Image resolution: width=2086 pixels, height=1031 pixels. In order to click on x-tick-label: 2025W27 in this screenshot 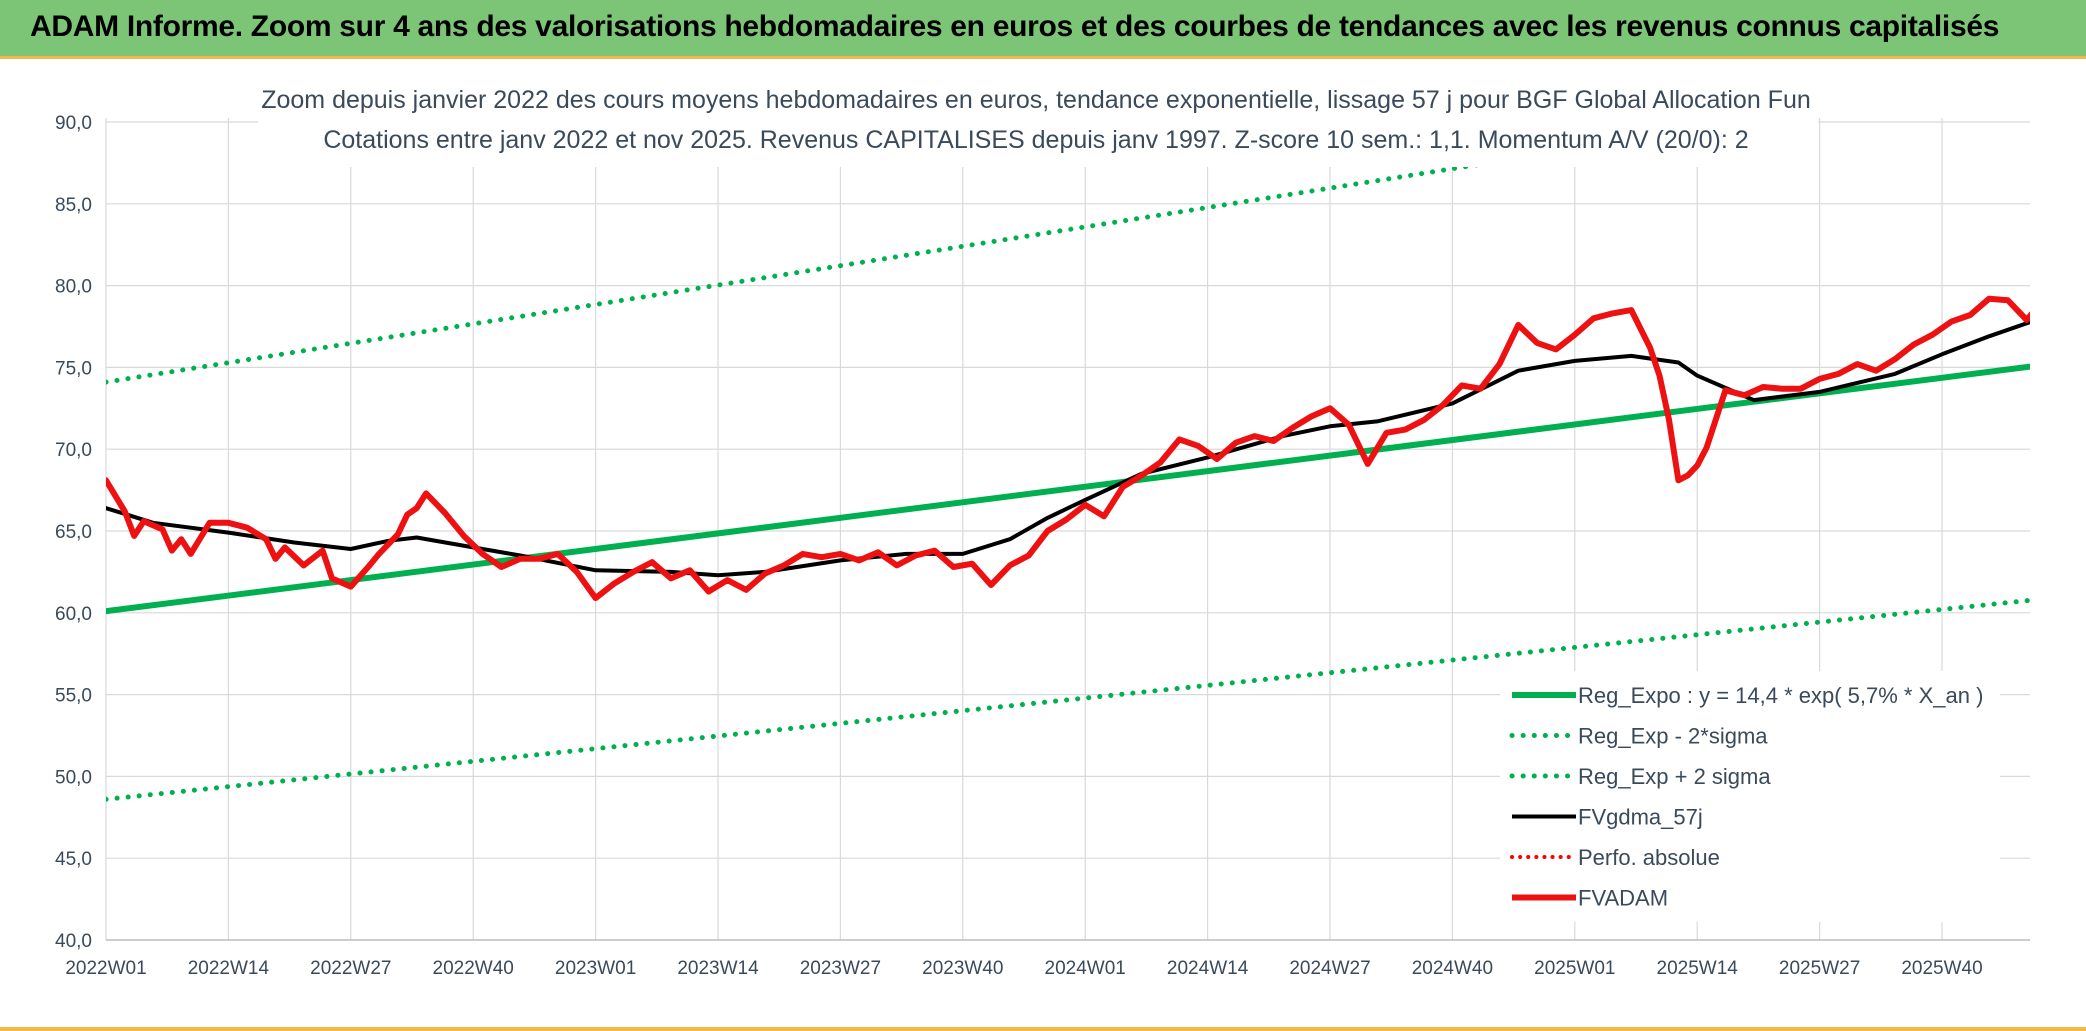, I will do `click(1819, 968)`.